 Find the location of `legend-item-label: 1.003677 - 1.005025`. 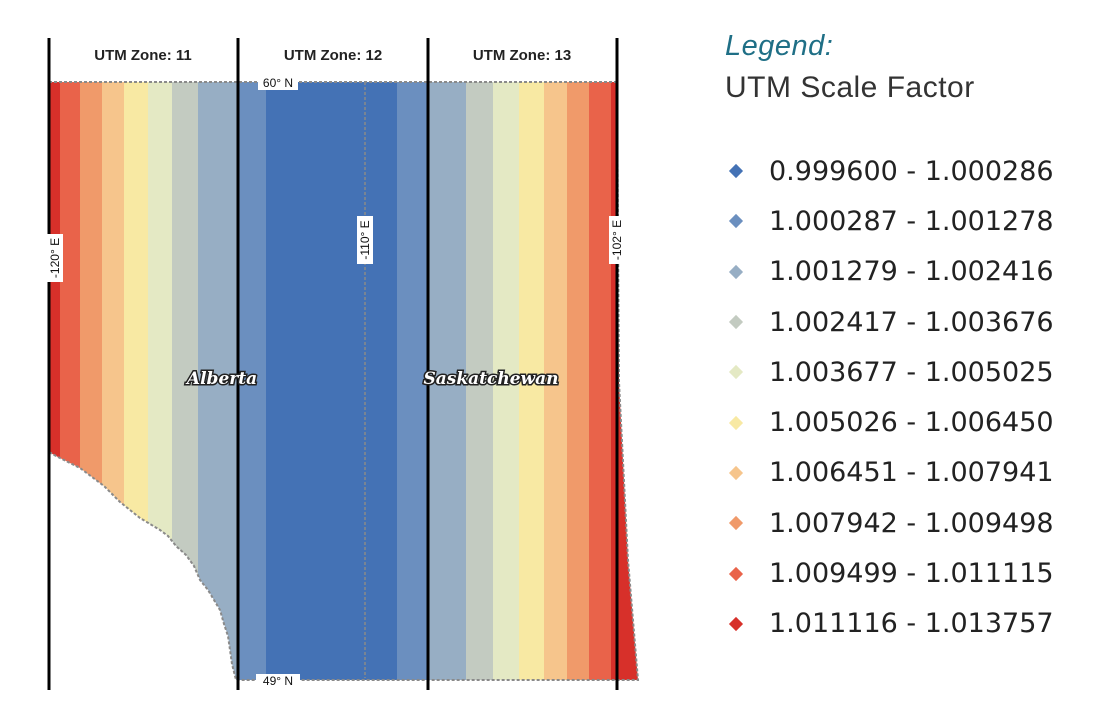

legend-item-label: 1.003677 - 1.005025 is located at coordinates (911, 372).